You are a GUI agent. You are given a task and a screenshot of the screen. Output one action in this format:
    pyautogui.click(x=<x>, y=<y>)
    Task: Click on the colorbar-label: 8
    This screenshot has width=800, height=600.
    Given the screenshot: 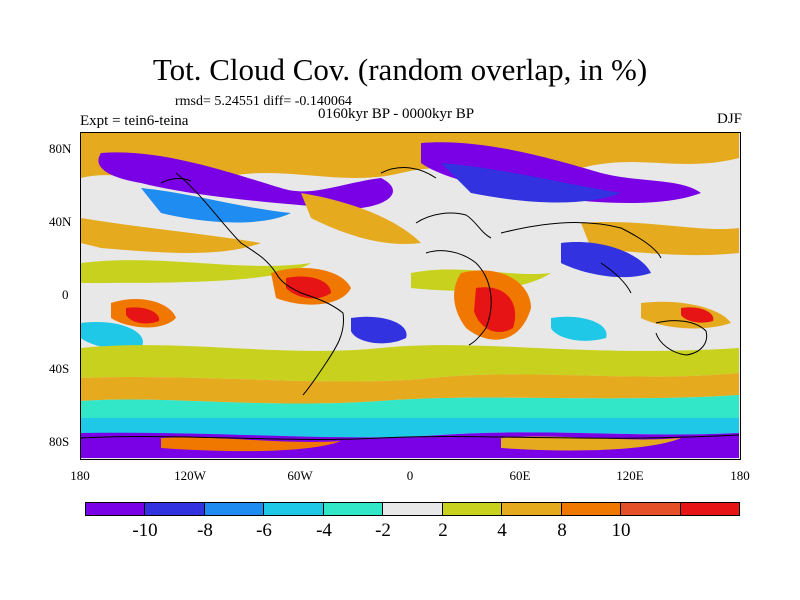 What is the action you would take?
    pyautogui.click(x=562, y=530)
    